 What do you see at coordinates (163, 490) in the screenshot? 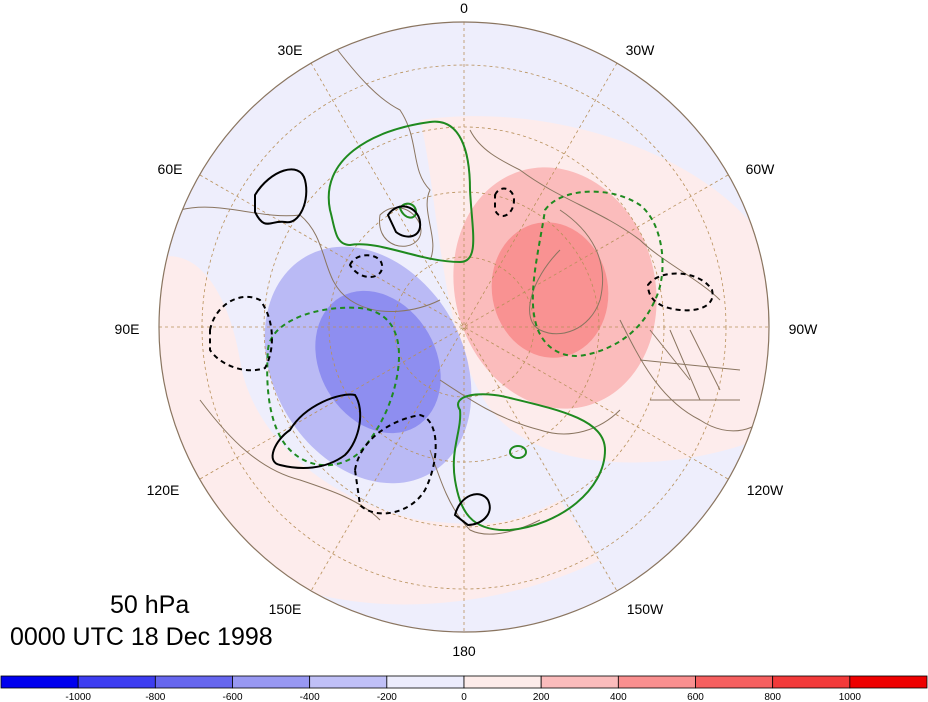
I see `lon-label-120e: 120E` at bounding box center [163, 490].